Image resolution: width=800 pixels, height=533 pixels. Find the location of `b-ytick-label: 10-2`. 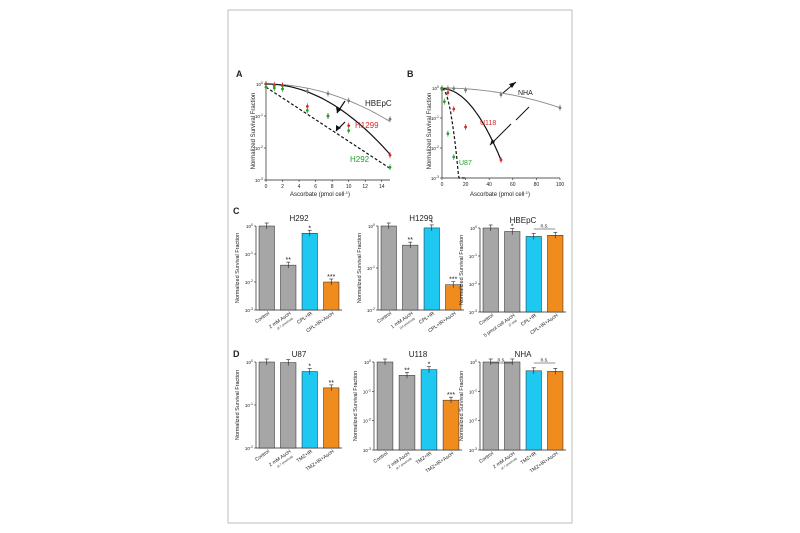

b-ytick-label: 10-2 is located at coordinates (435, 148).